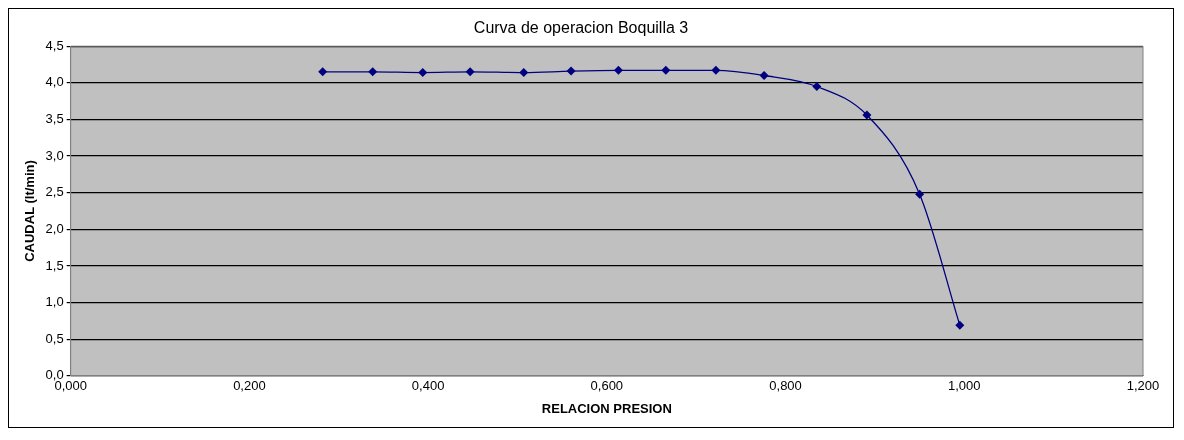 The height and width of the screenshot is (440, 1184). What do you see at coordinates (607, 386) in the screenshot?
I see `x-tick-label: 0,600` at bounding box center [607, 386].